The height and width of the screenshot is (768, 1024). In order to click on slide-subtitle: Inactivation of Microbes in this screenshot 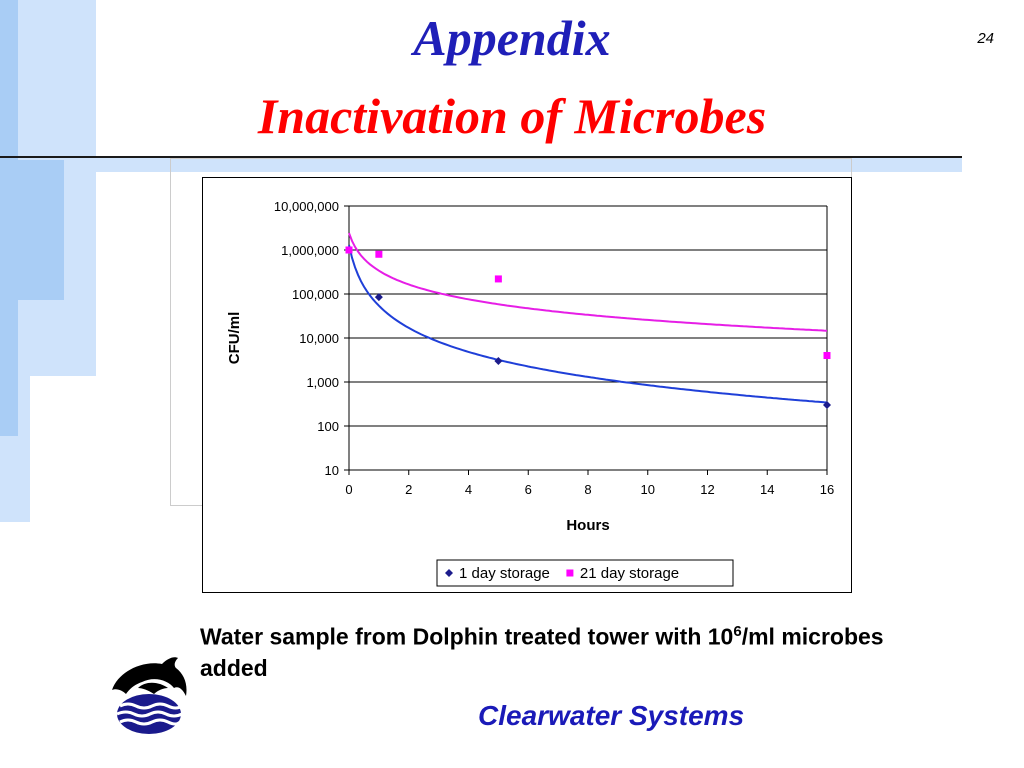, I will do `click(512, 116)`.